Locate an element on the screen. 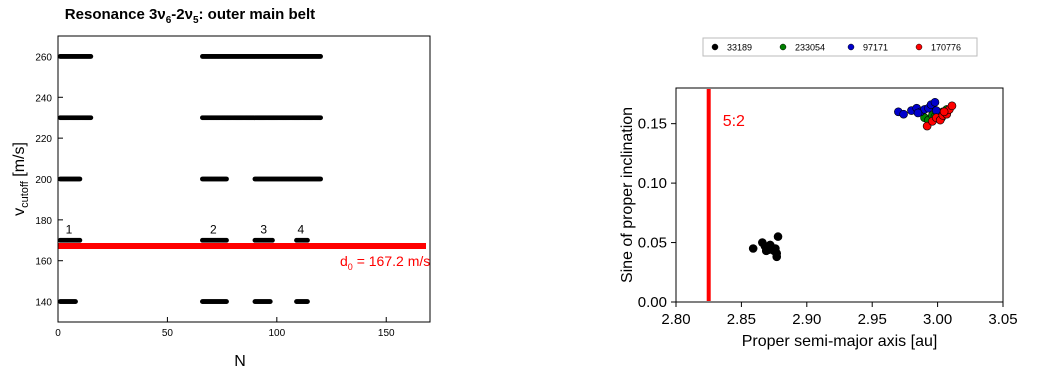 The image size is (1049, 374). legend-label: 33189 is located at coordinates (739, 48).